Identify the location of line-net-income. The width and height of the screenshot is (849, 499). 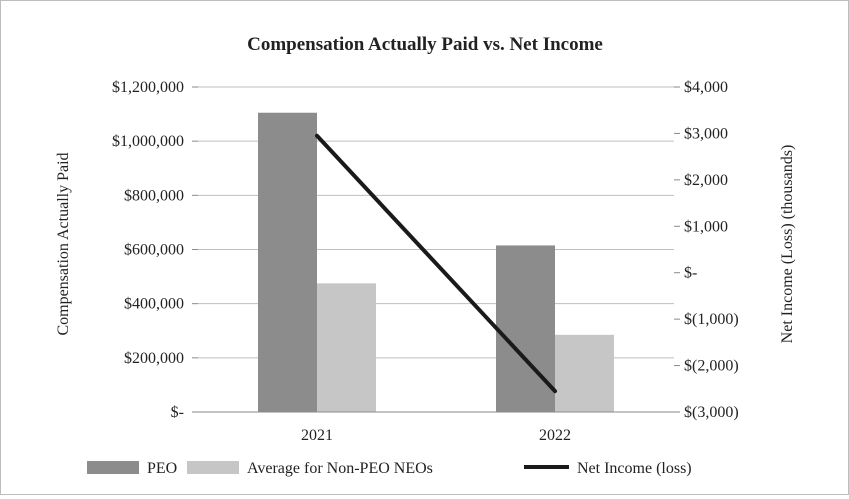
(436, 263).